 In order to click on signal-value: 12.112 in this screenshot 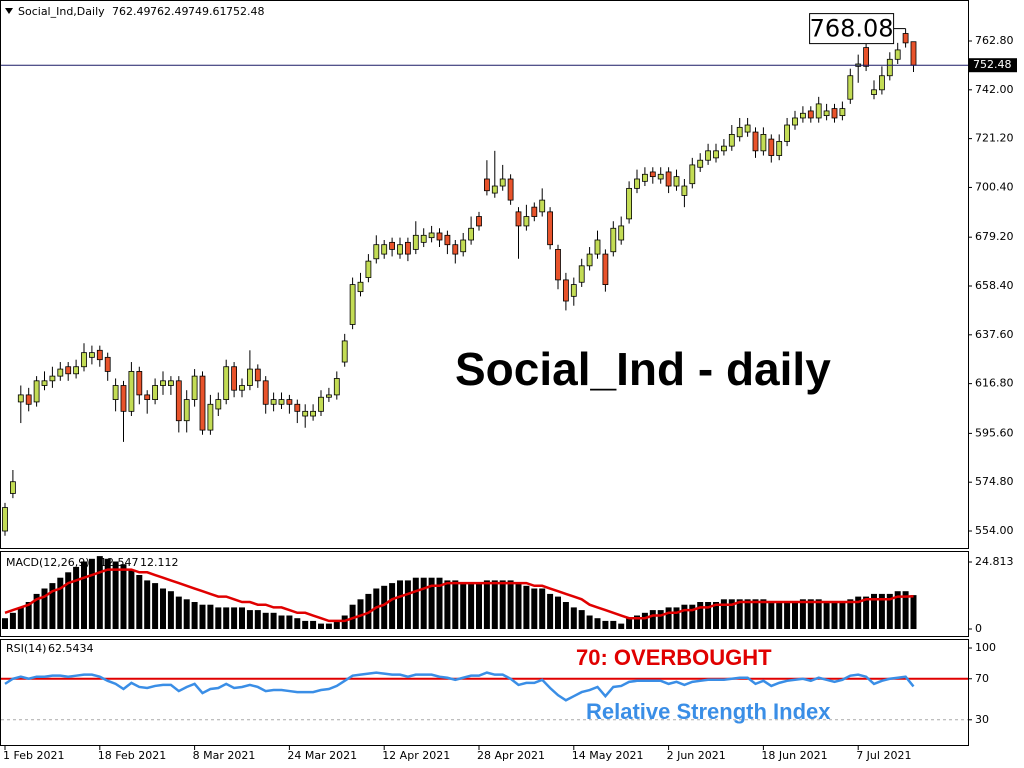, I will do `click(159, 562)`.